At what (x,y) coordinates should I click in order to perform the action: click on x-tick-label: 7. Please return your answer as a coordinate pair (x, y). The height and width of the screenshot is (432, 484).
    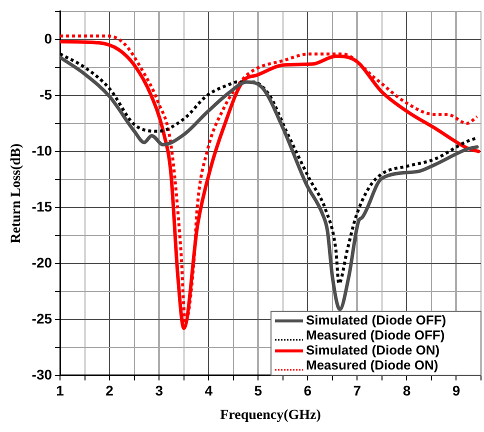
    Looking at the image, I should click on (357, 390).